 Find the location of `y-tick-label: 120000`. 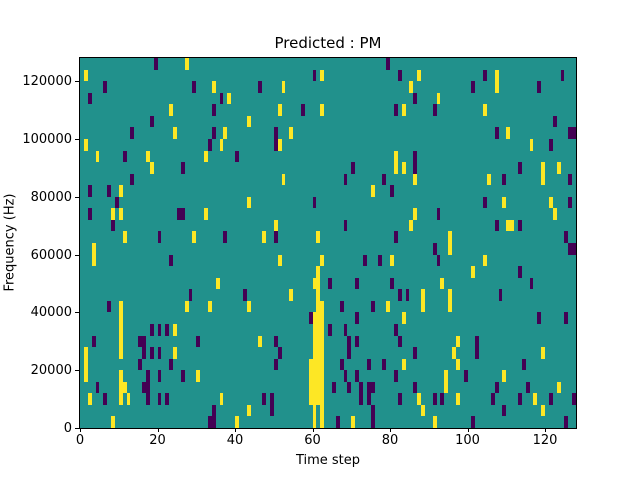

y-tick-label: 120000 is located at coordinates (47, 82).